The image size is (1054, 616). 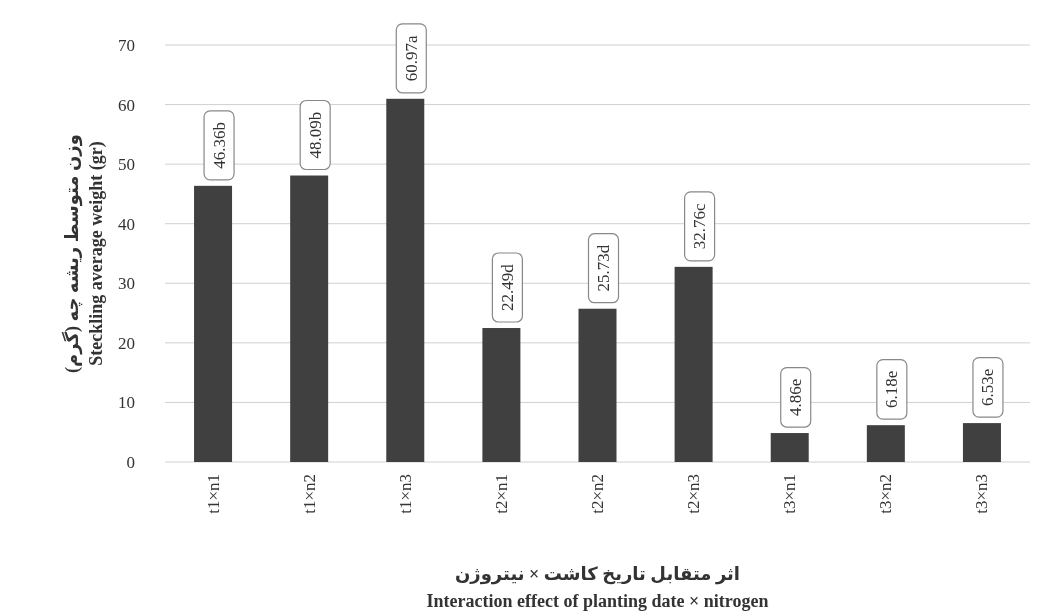 I want to click on data-label: 4.86e, so click(x=796, y=397).